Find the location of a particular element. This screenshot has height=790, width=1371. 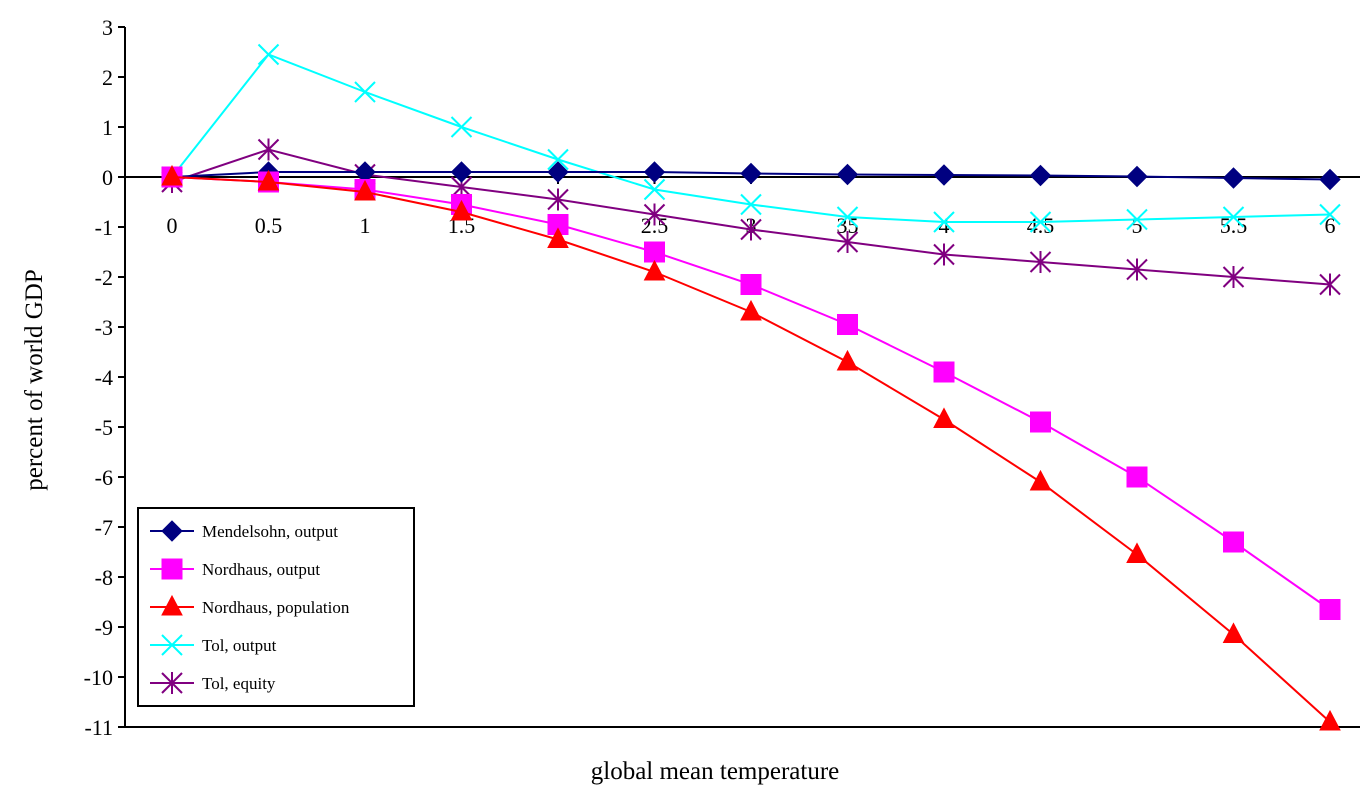

y-tick-label: -4 is located at coordinates (104, 377).